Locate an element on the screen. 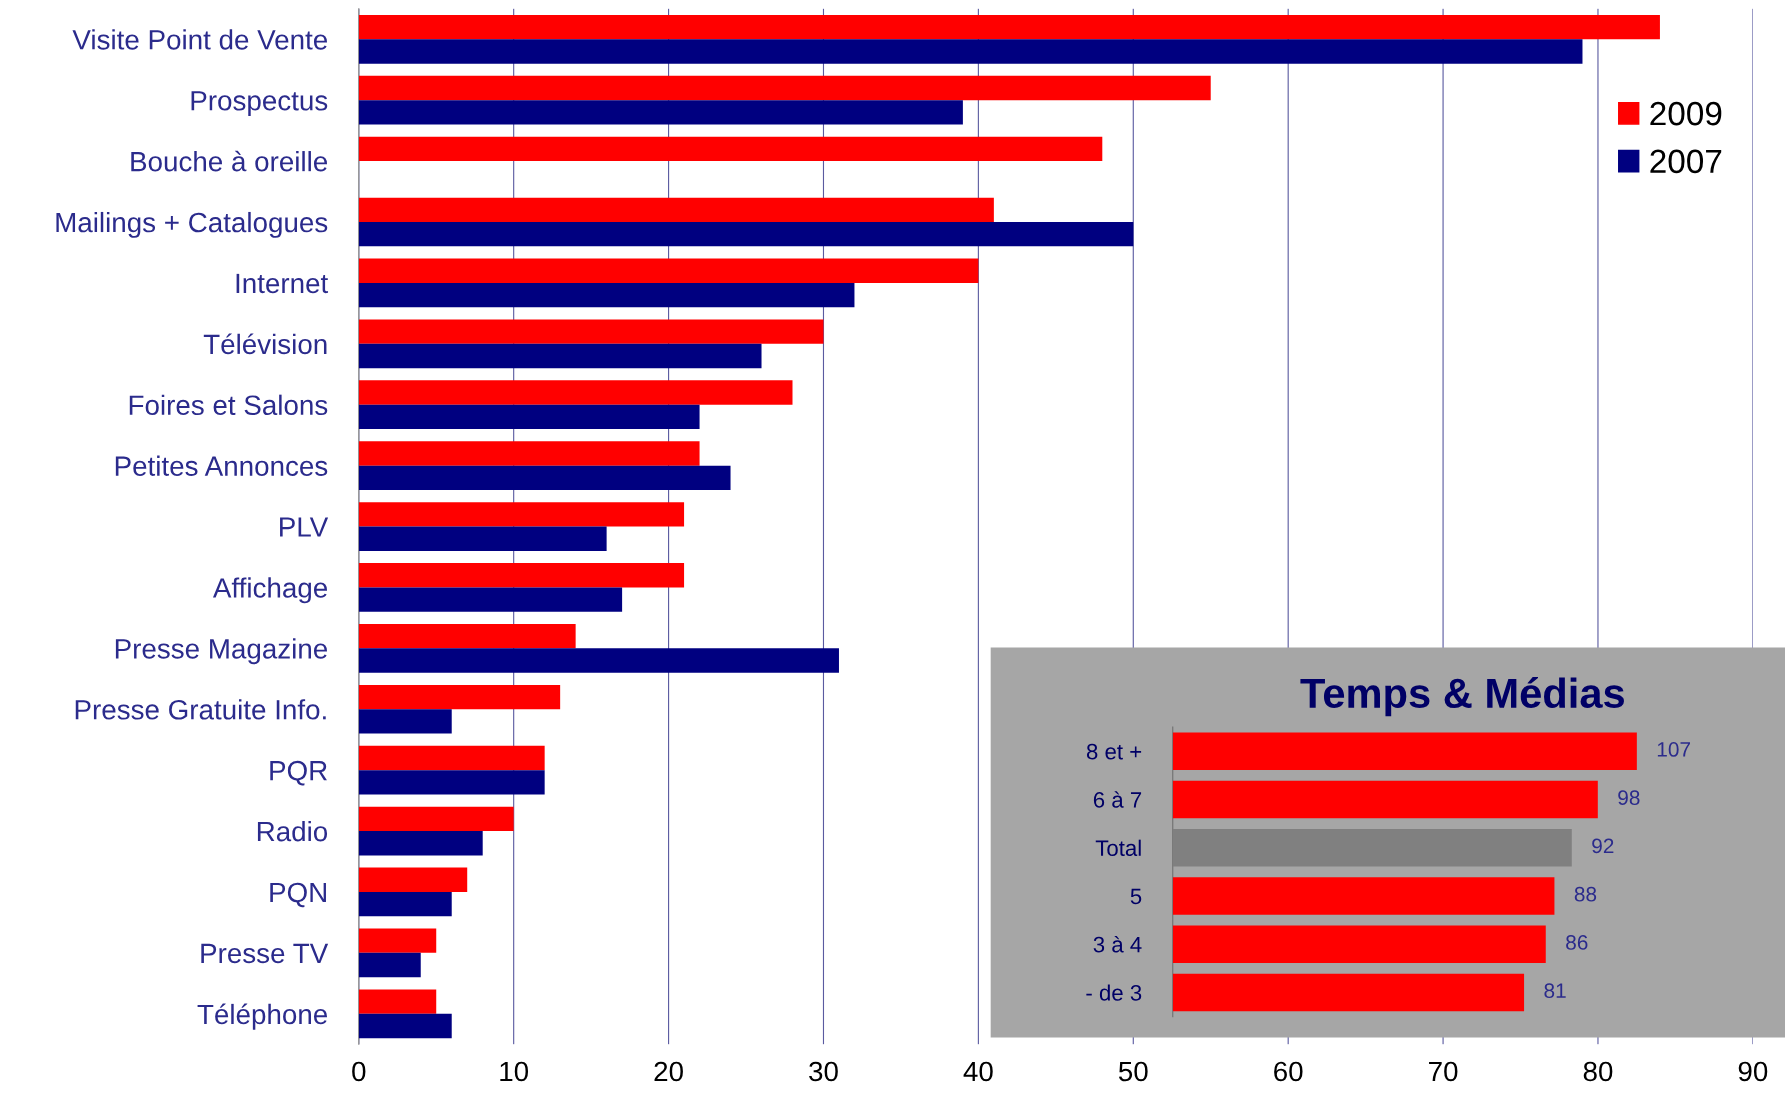 This screenshot has height=1105, width=1785. x-tick-label: 60 is located at coordinates (1288, 1071).